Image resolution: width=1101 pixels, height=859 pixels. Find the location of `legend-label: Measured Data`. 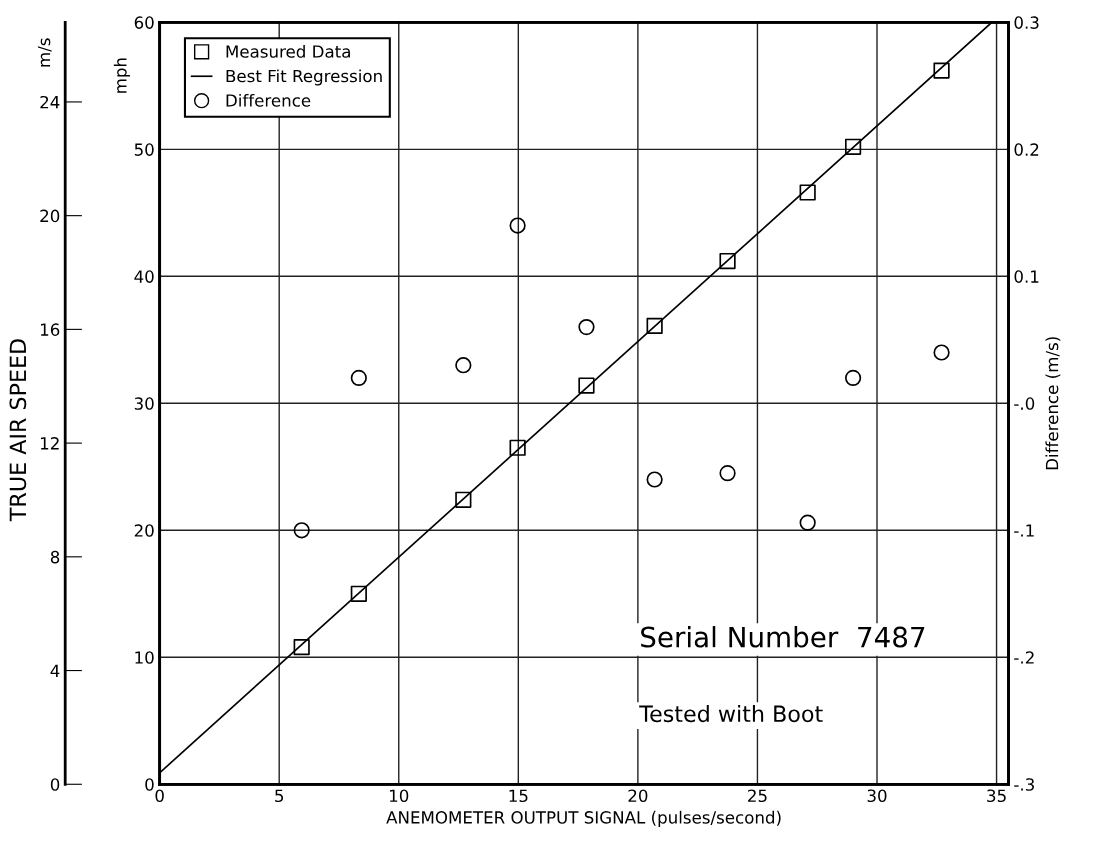

legend-label: Measured Data is located at coordinates (288, 51).